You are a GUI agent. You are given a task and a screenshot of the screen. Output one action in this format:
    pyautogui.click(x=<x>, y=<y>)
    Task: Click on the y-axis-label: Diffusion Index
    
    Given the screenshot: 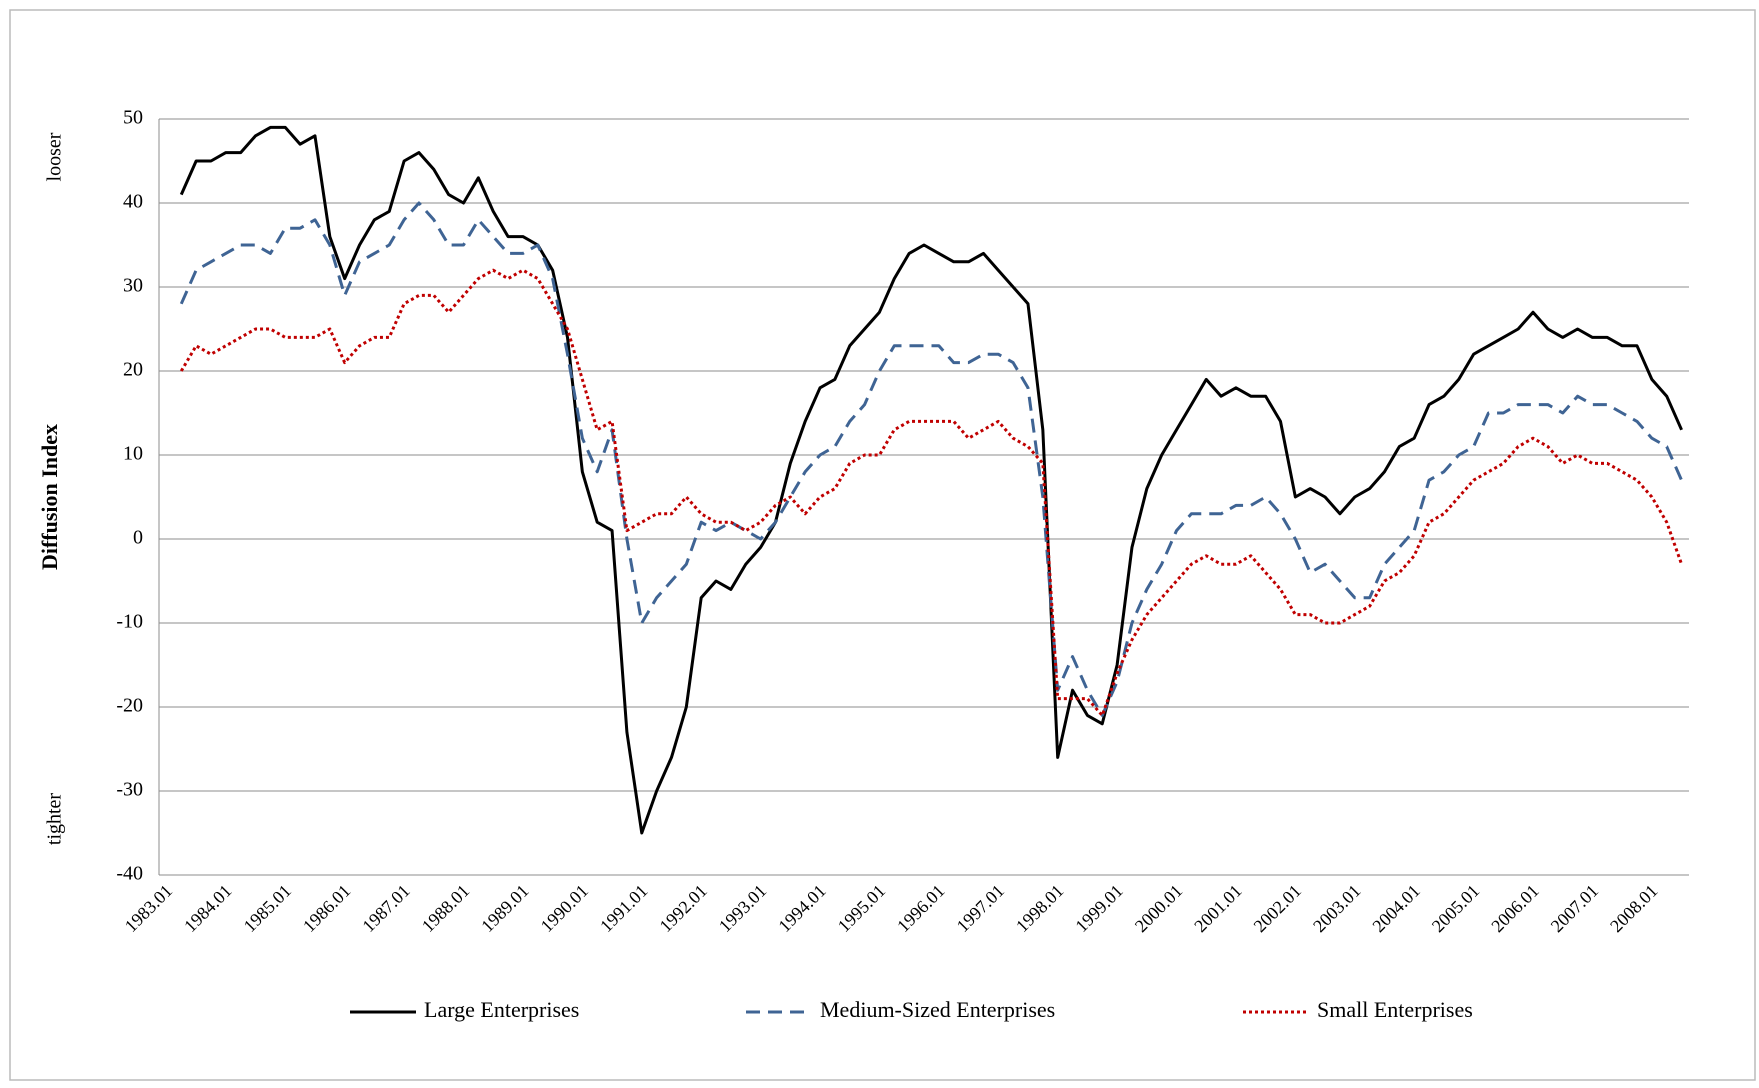 What is the action you would take?
    pyautogui.click(x=49, y=497)
    